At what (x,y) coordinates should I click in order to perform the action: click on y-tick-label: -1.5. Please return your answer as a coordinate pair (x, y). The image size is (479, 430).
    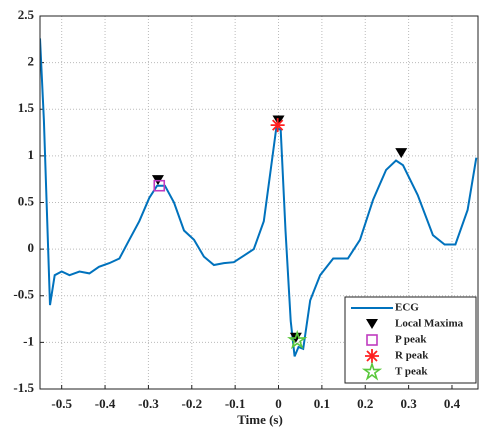
    Looking at the image, I should click on (23, 387).